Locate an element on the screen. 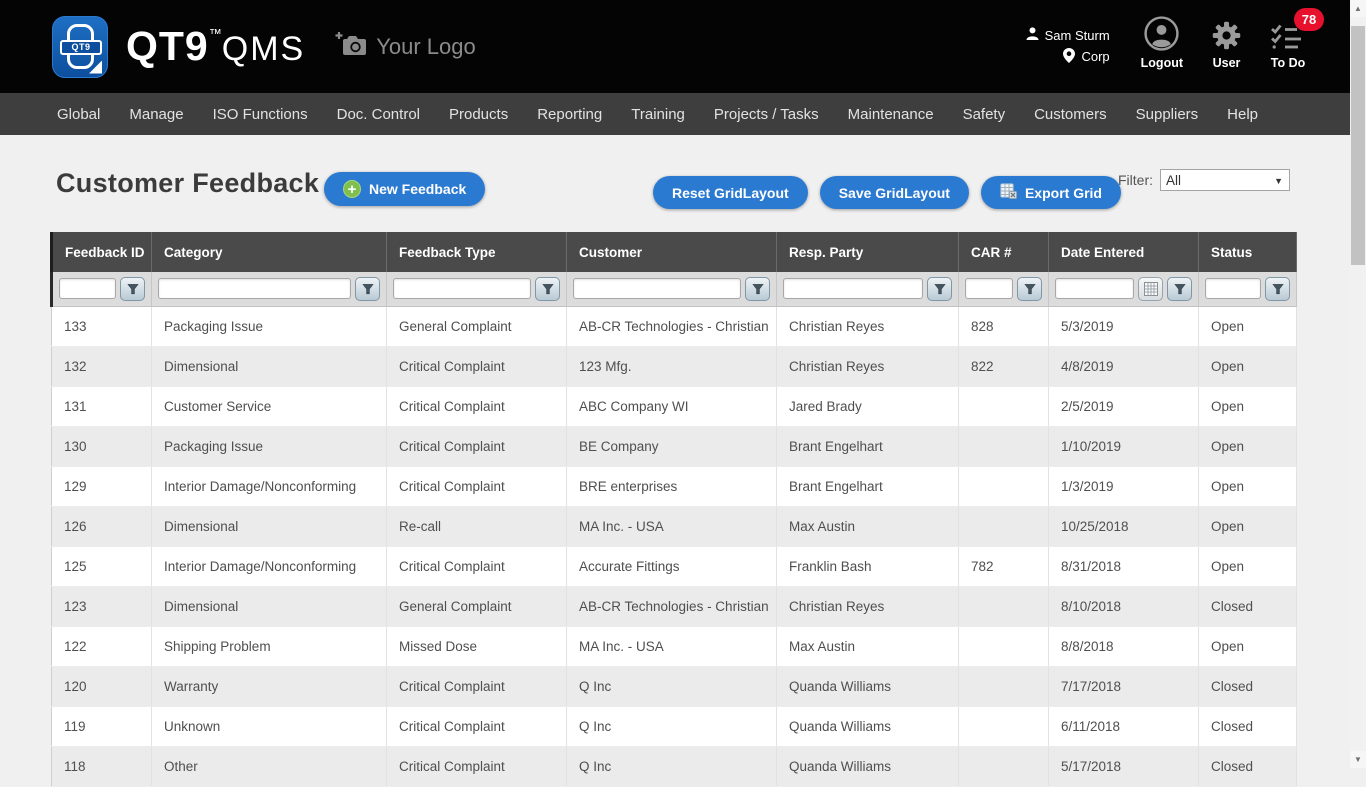 The width and height of the screenshot is (1366, 787). user-group: Sam Sturm Corp Logout is located at coordinates (1175, 42).